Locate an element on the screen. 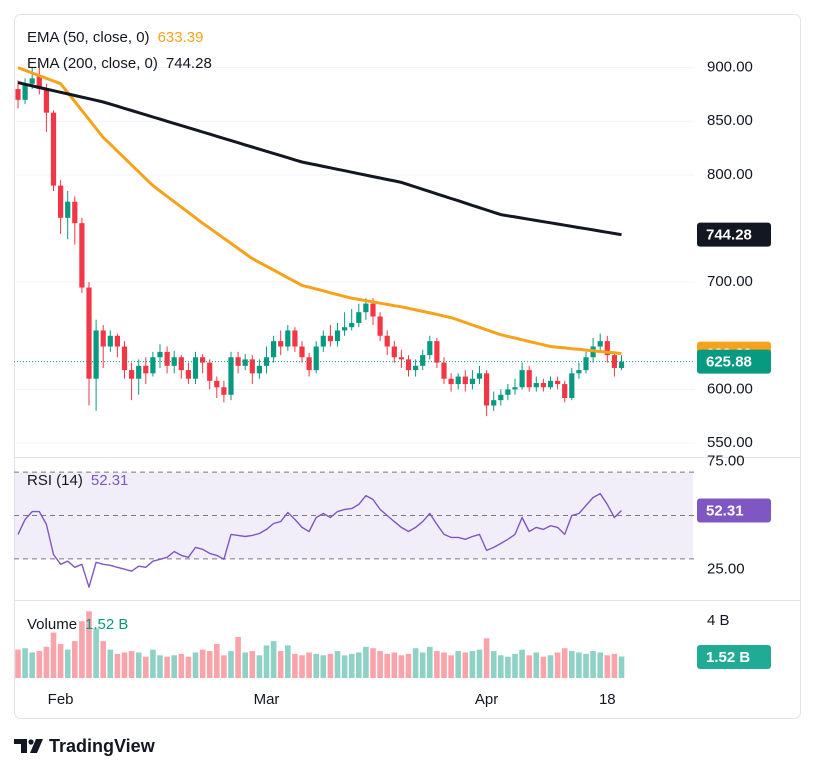 This screenshot has height=772, width=816. price-badge: 625.88 is located at coordinates (734, 361).